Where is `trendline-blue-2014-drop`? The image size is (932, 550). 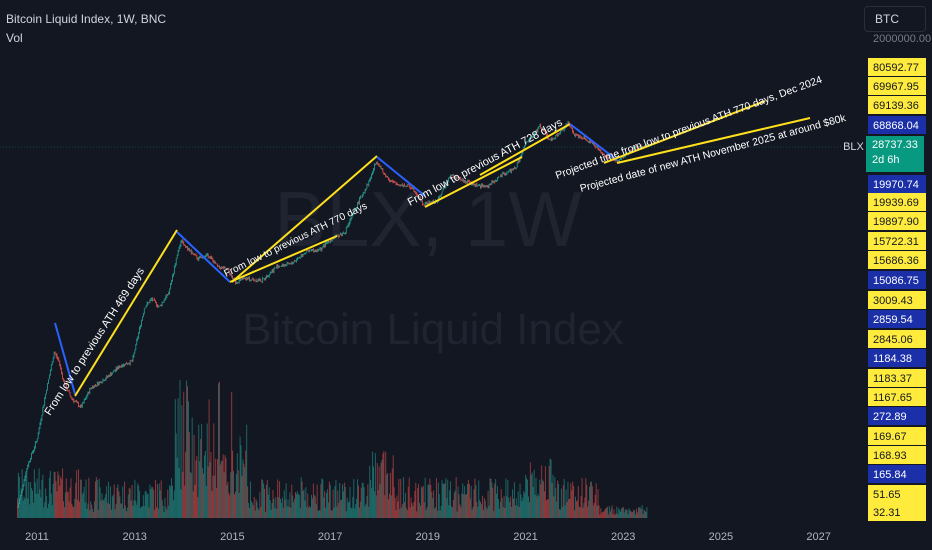 trendline-blue-2014-drop is located at coordinates (203, 257).